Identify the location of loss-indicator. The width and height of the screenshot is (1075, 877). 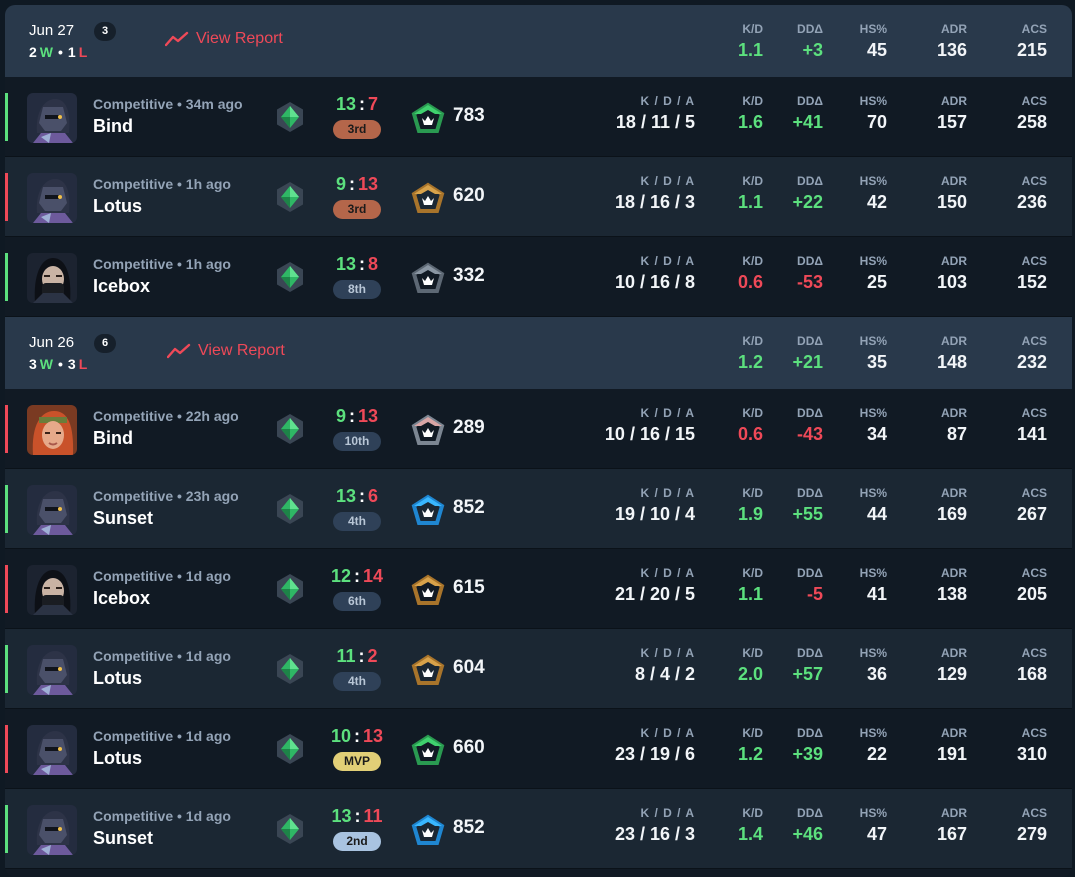
(6, 749).